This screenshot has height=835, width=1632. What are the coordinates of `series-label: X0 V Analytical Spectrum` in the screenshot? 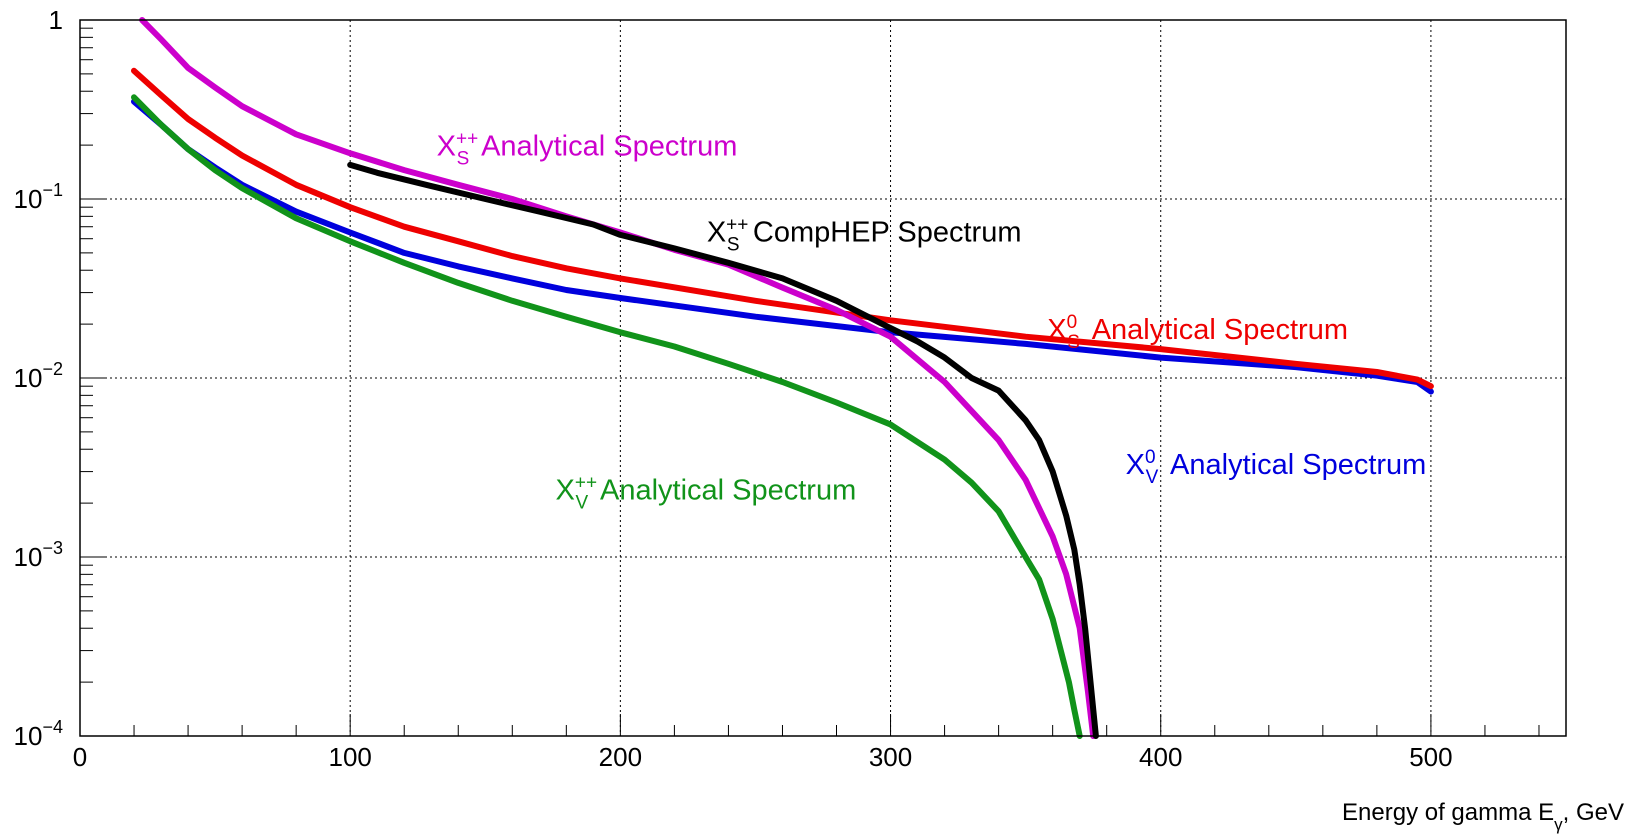 It's located at (1276, 467).